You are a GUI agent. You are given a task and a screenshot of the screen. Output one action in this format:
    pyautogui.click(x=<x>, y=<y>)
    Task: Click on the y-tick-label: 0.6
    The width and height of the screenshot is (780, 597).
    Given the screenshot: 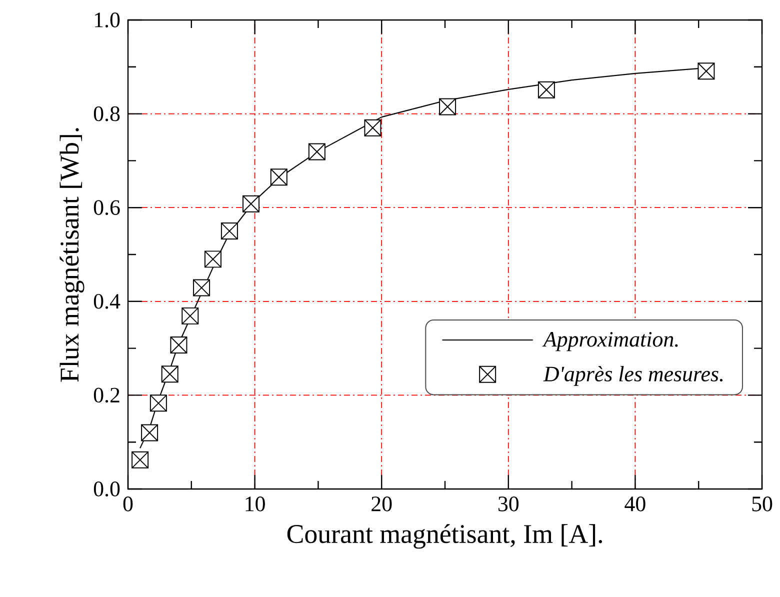 What is the action you would take?
    pyautogui.click(x=107, y=208)
    